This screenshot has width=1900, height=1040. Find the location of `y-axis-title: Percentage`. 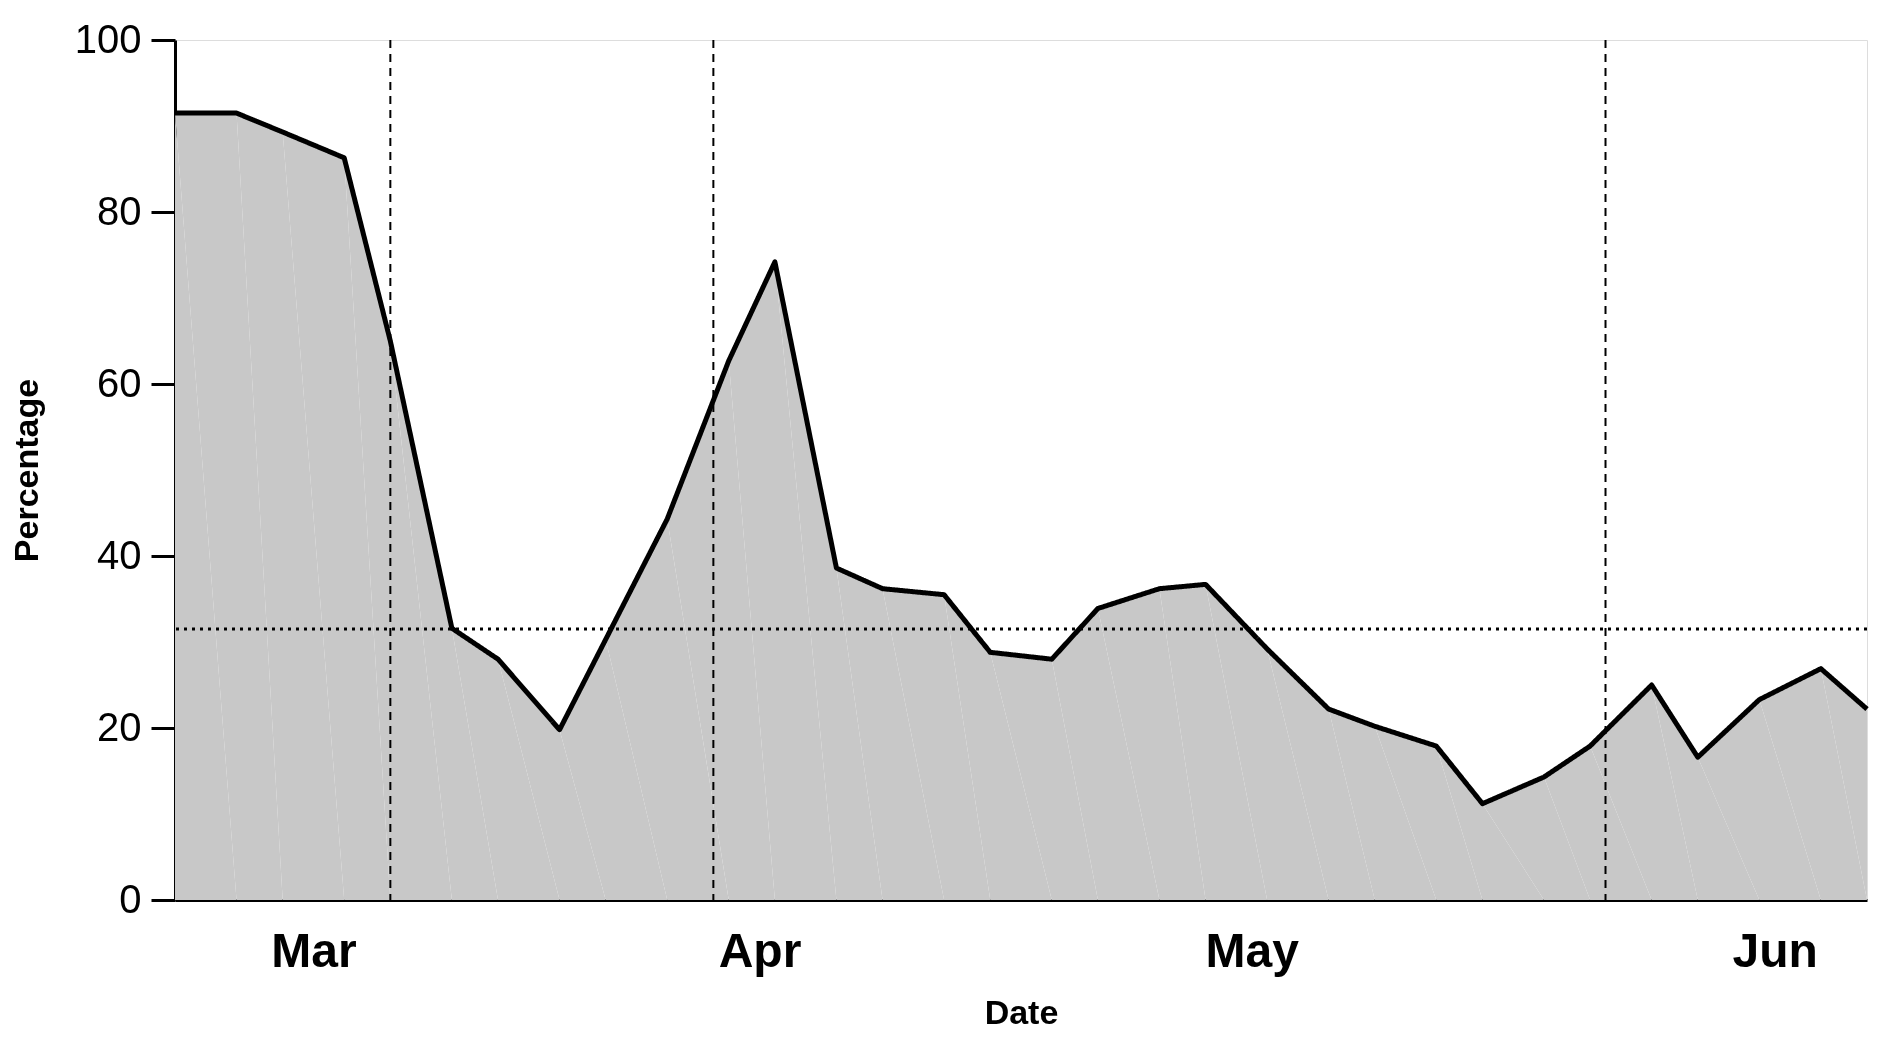

y-axis-title: Percentage is located at coordinates (25, 470).